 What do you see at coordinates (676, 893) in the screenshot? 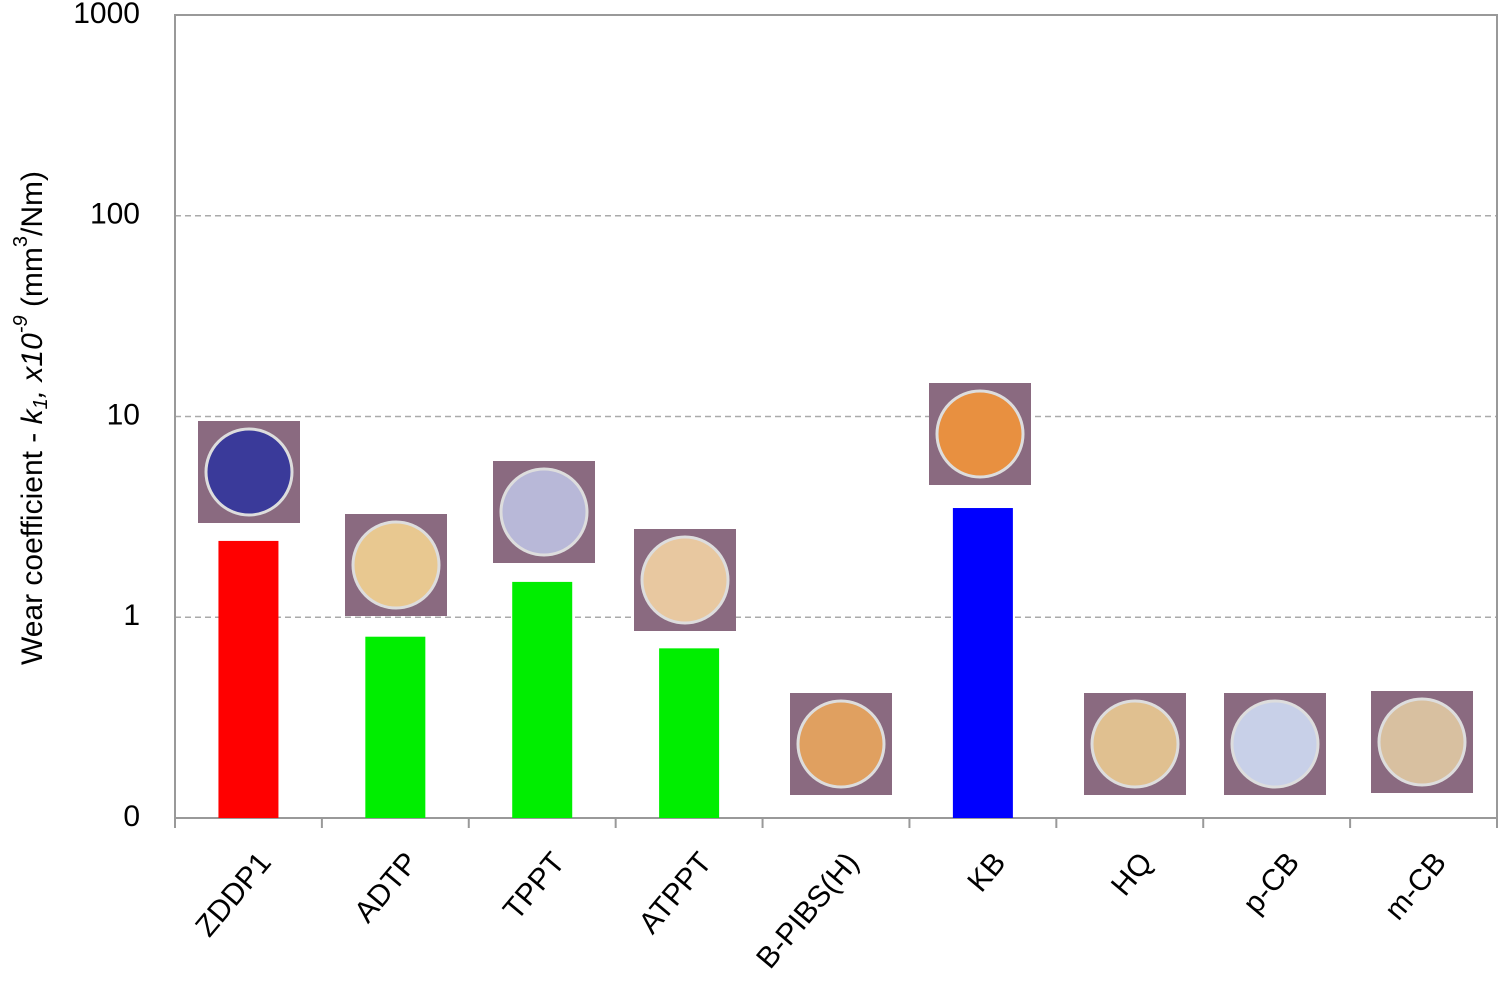
I see `x-tick-label: ATPPT` at bounding box center [676, 893].